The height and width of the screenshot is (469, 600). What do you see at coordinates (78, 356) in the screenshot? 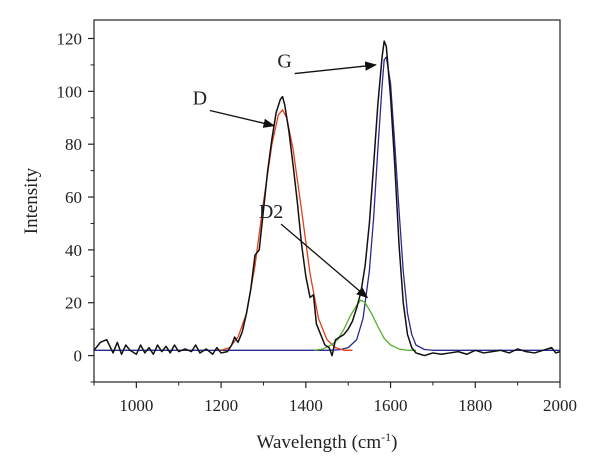
I see `y-tick-label: 0` at bounding box center [78, 356].